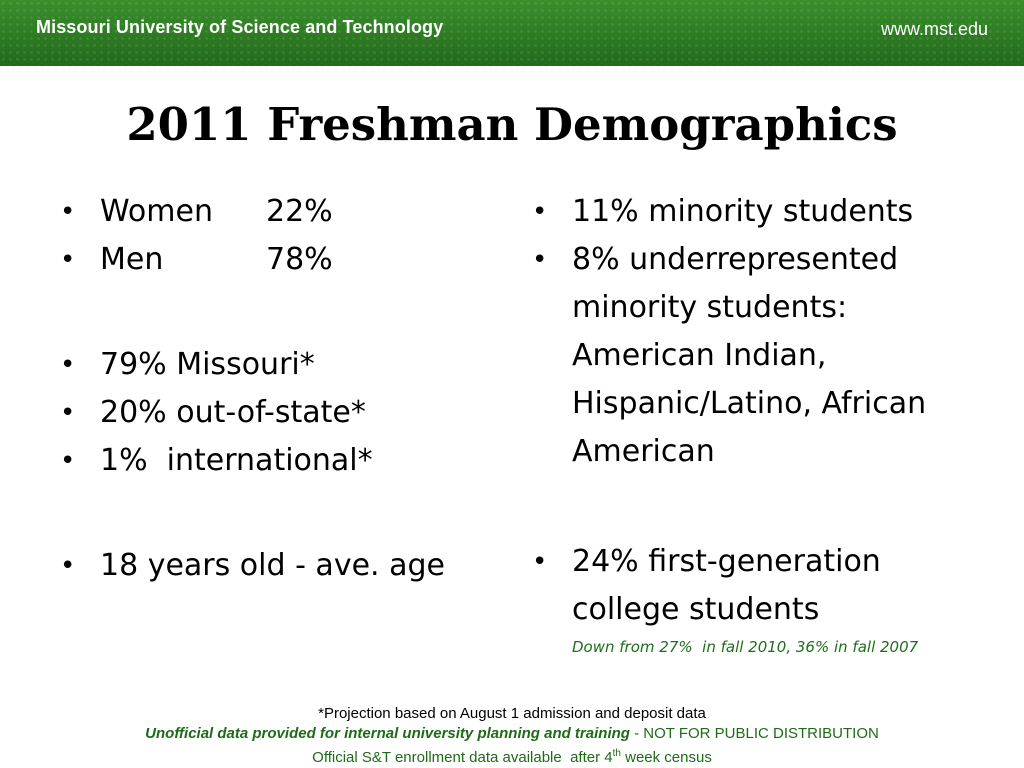  I want to click on women-label: Women, so click(156, 211).